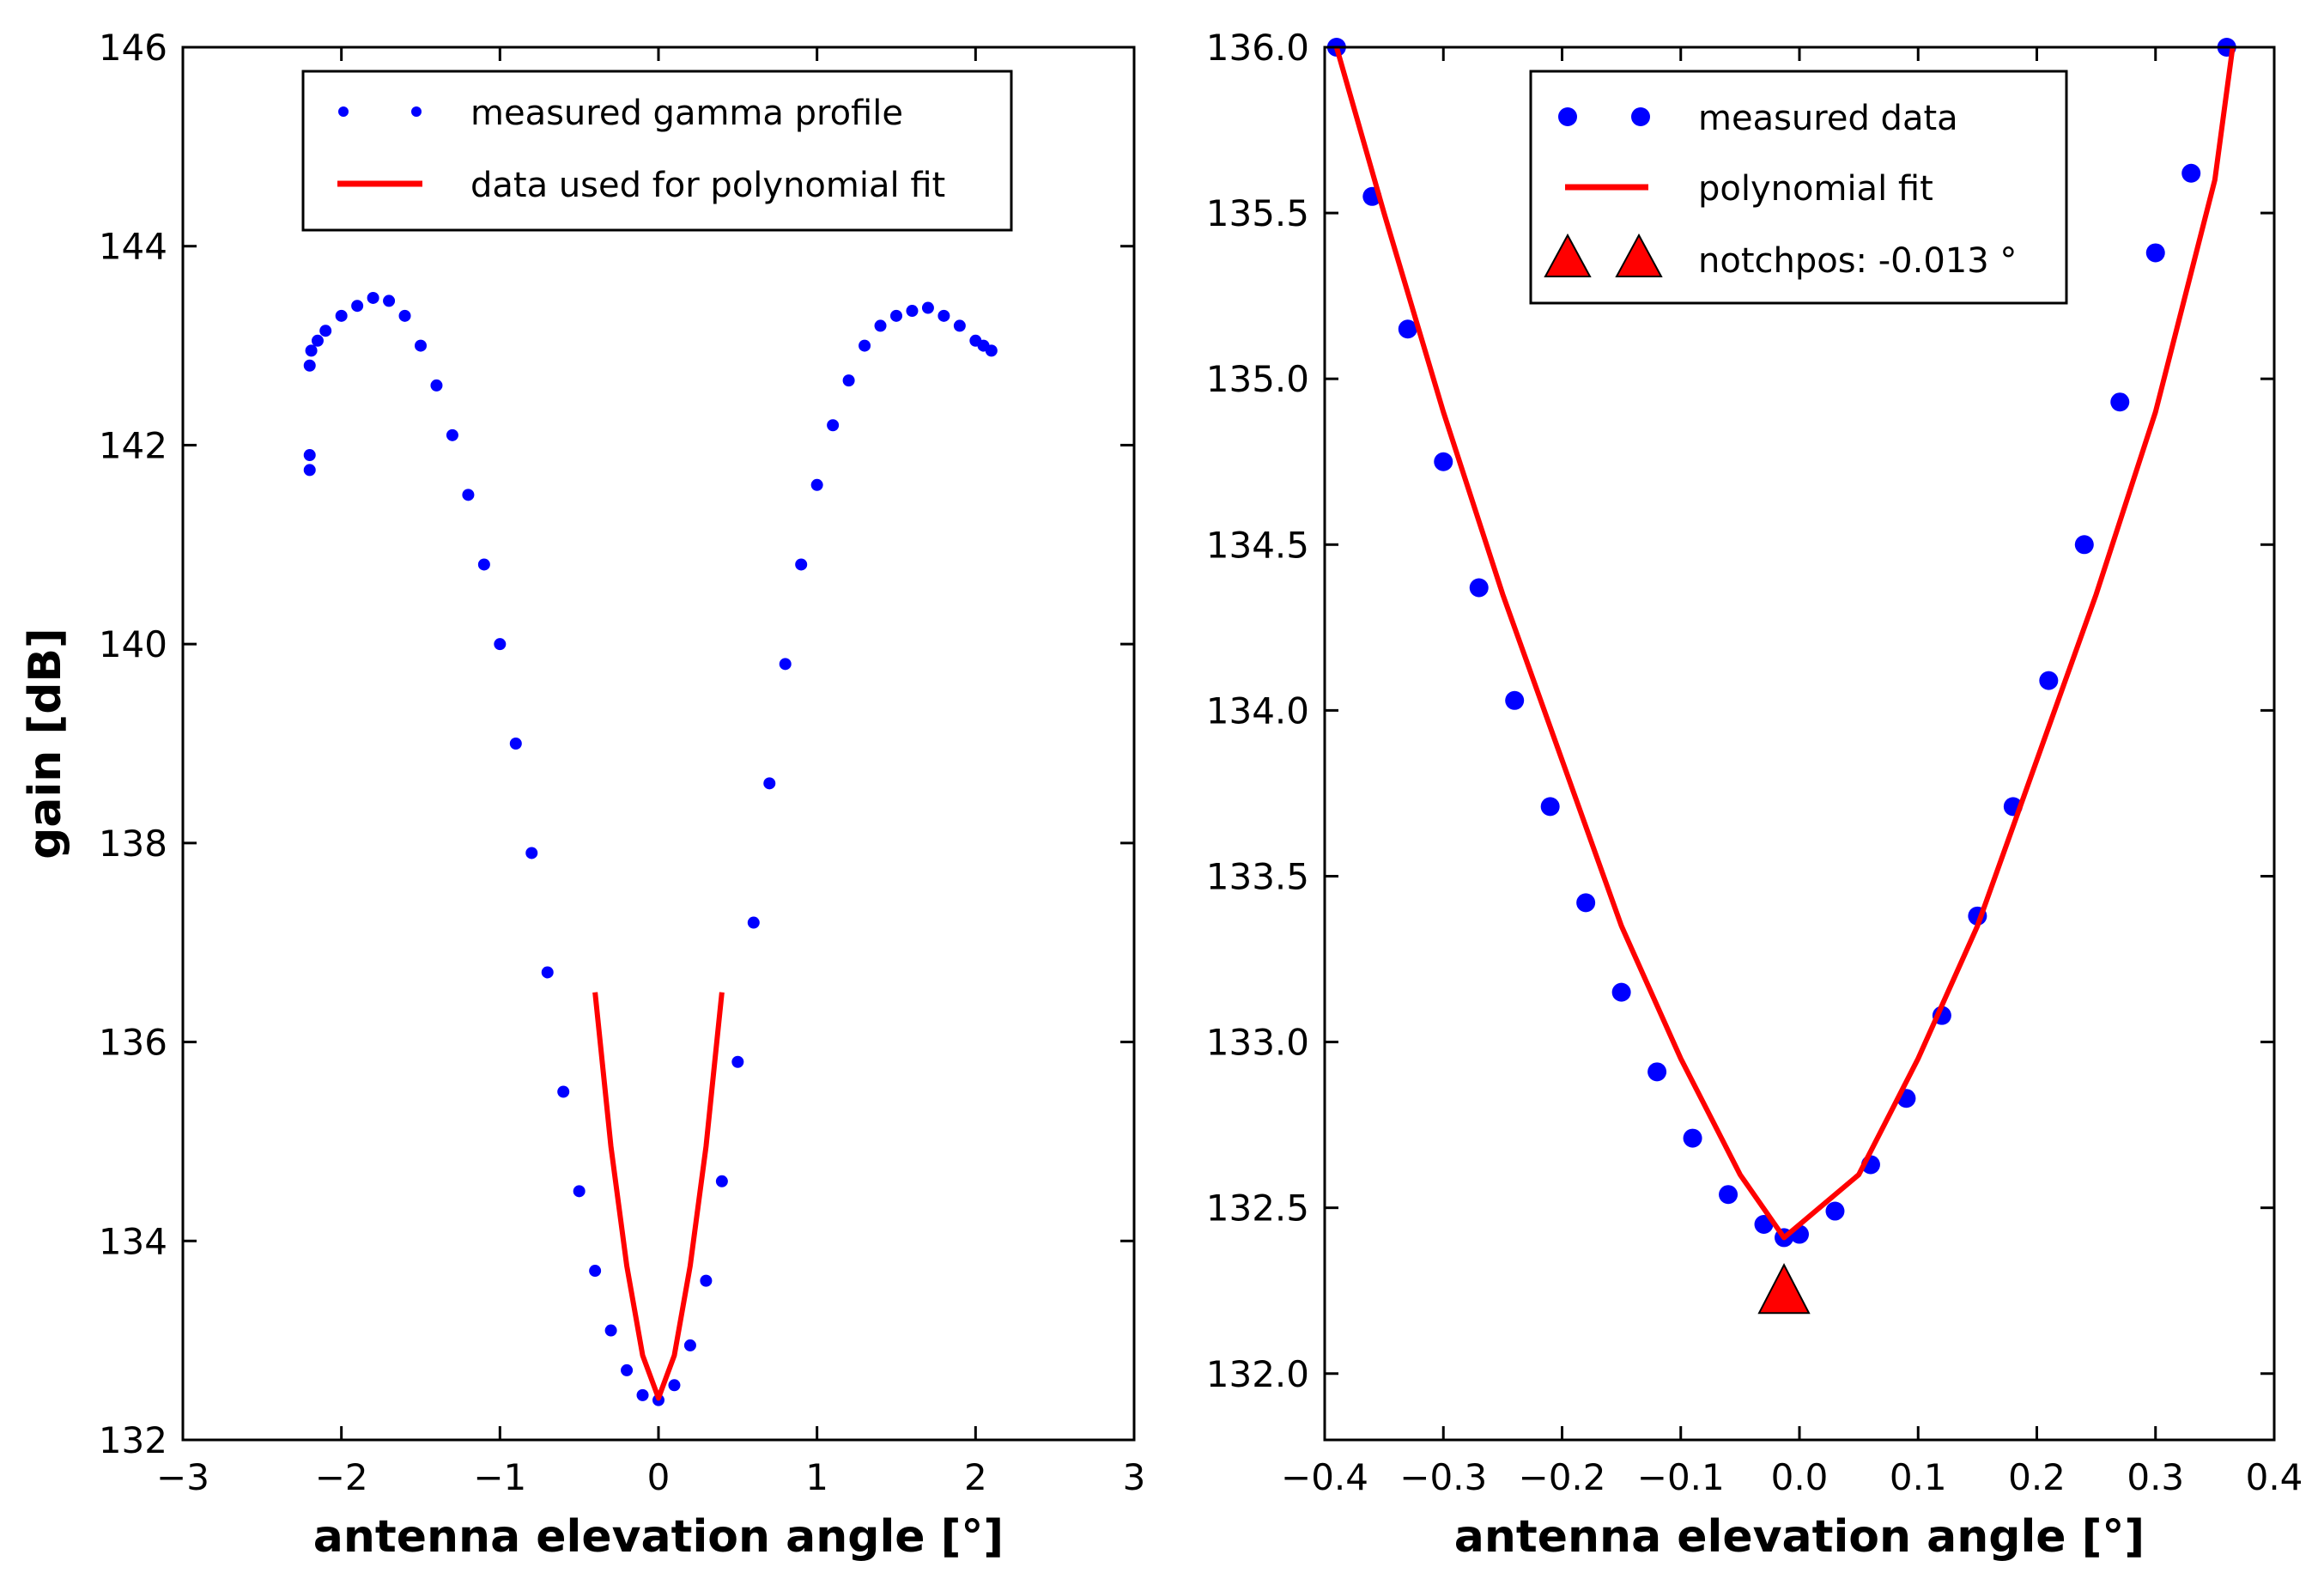 The height and width of the screenshot is (1579, 2324). I want to click on y-tick-label: 133.0, so click(1258, 1043).